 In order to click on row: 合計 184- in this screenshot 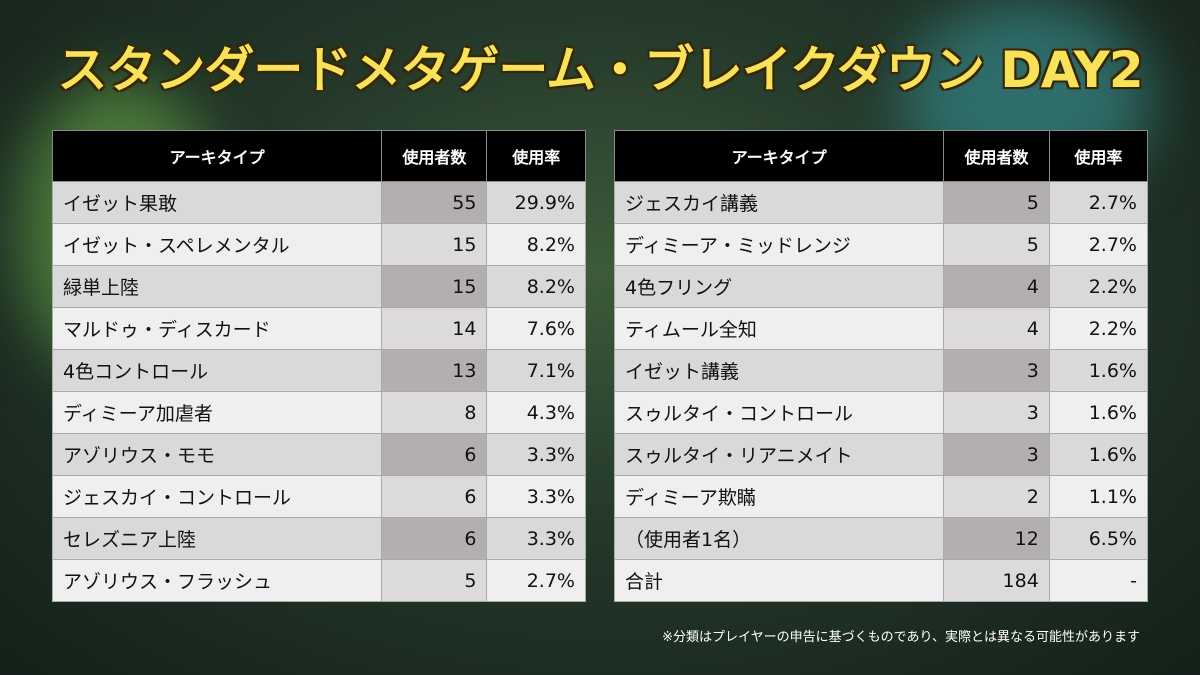, I will do `click(881, 580)`.